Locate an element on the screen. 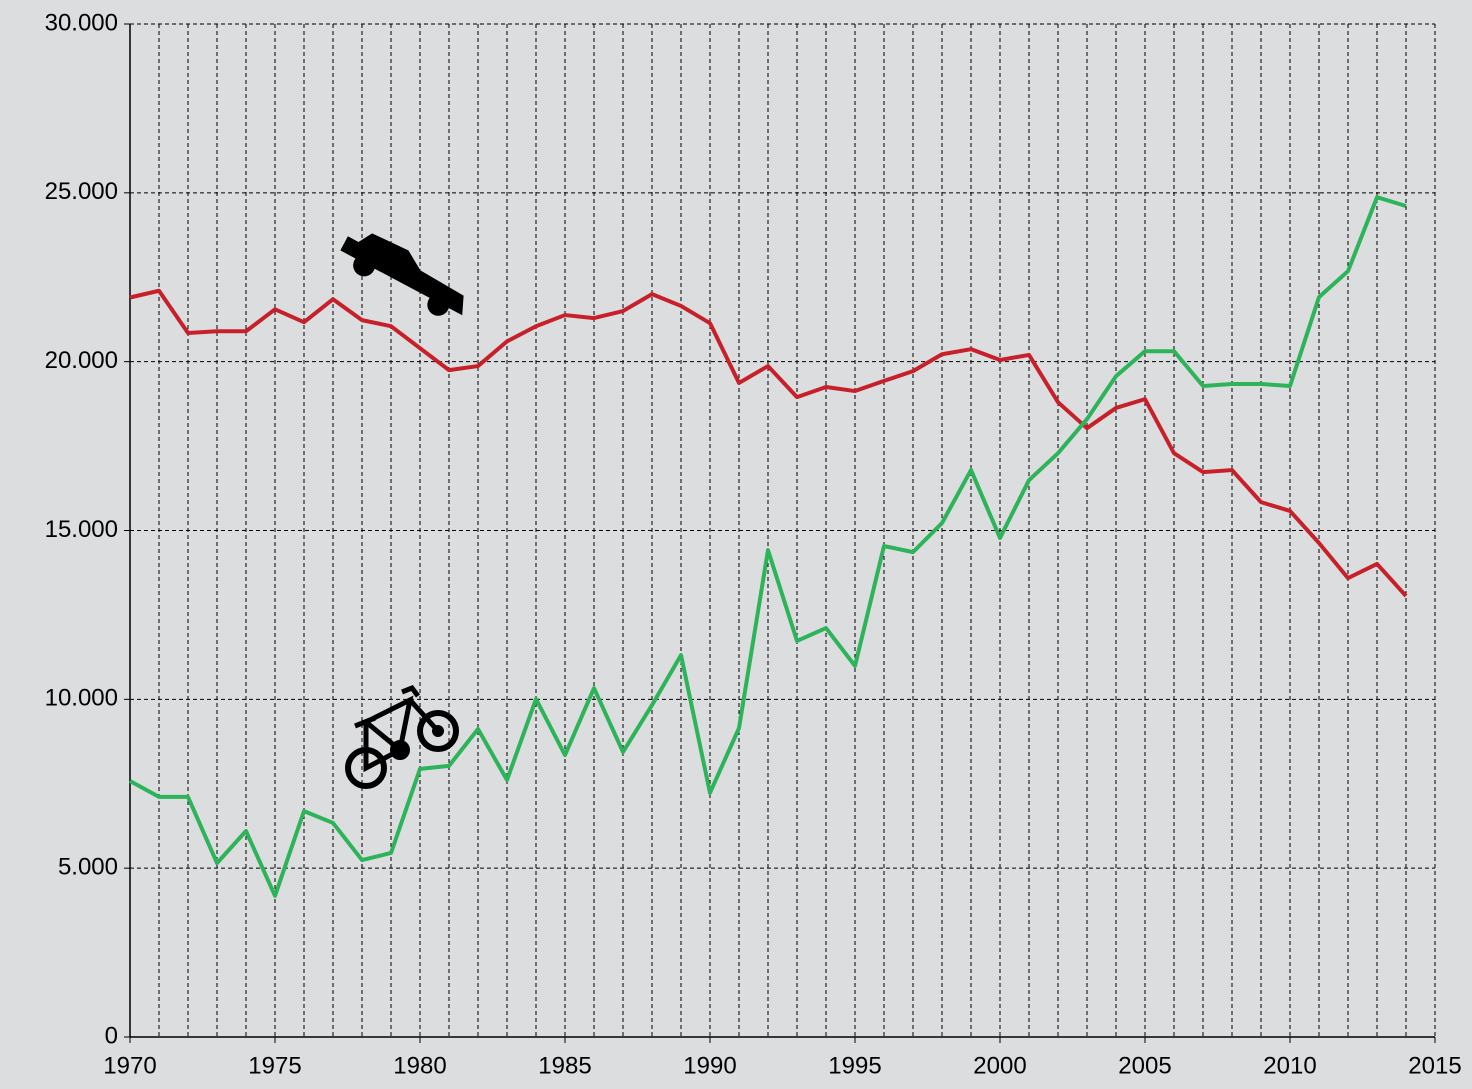  y-tick-label: 20.000 is located at coordinates (81, 360).